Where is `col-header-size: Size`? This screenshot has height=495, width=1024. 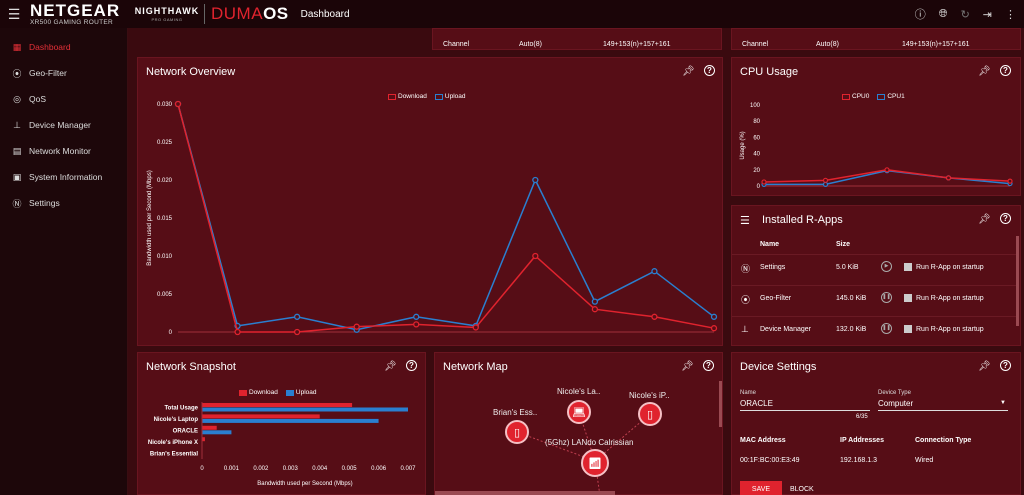
col-header-size: Size is located at coordinates (843, 244).